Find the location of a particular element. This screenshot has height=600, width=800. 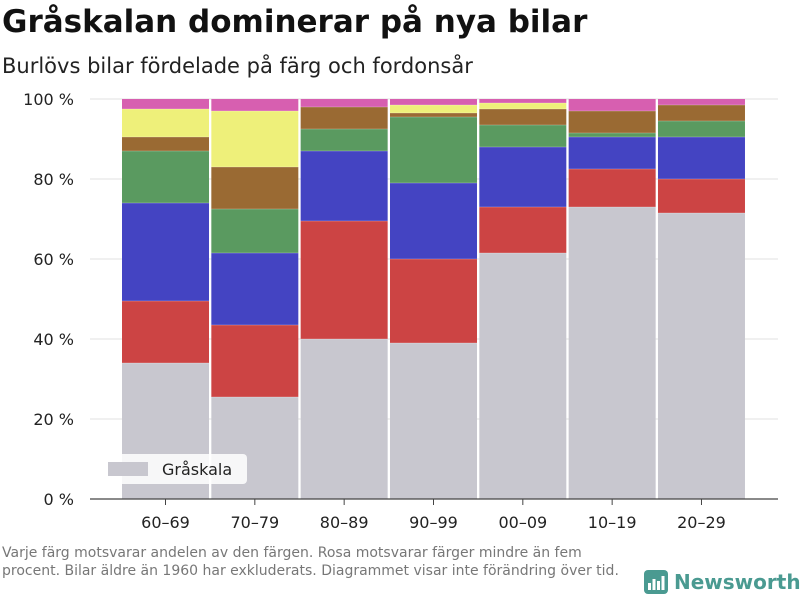

legend-box is located at coordinates (174, 469).